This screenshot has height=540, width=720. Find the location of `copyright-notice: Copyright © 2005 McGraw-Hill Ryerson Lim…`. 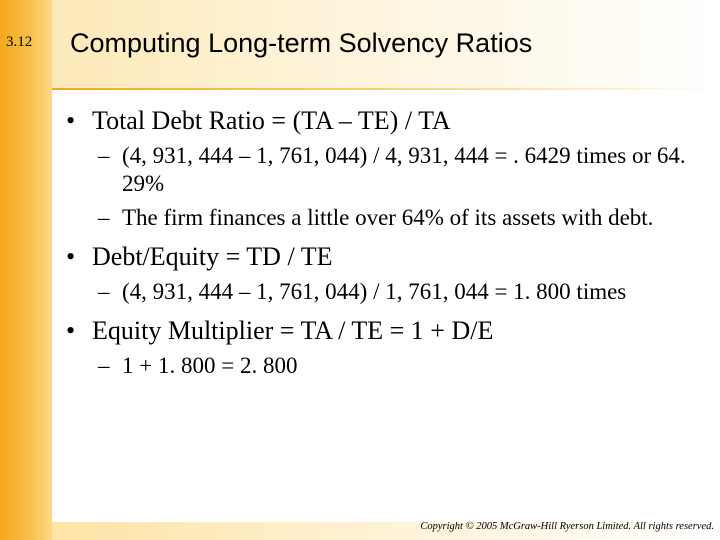

copyright-notice: Copyright © 2005 McGraw-Hill Ryerson Lim… is located at coordinates (567, 526).